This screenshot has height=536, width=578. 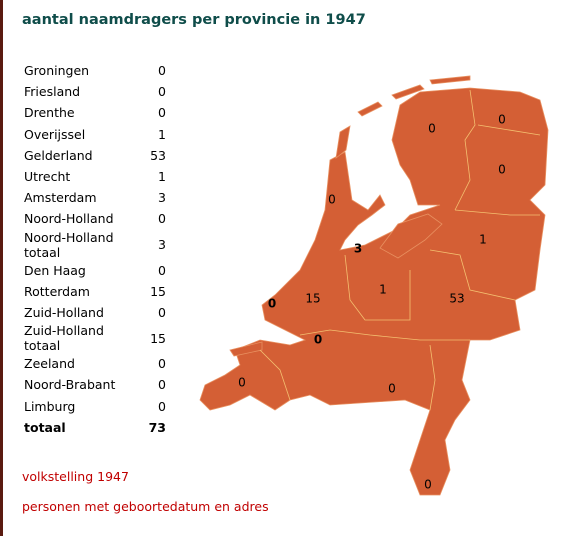 What do you see at coordinates (95, 427) in the screenshot?
I see `table-row: totaal 73` at bounding box center [95, 427].